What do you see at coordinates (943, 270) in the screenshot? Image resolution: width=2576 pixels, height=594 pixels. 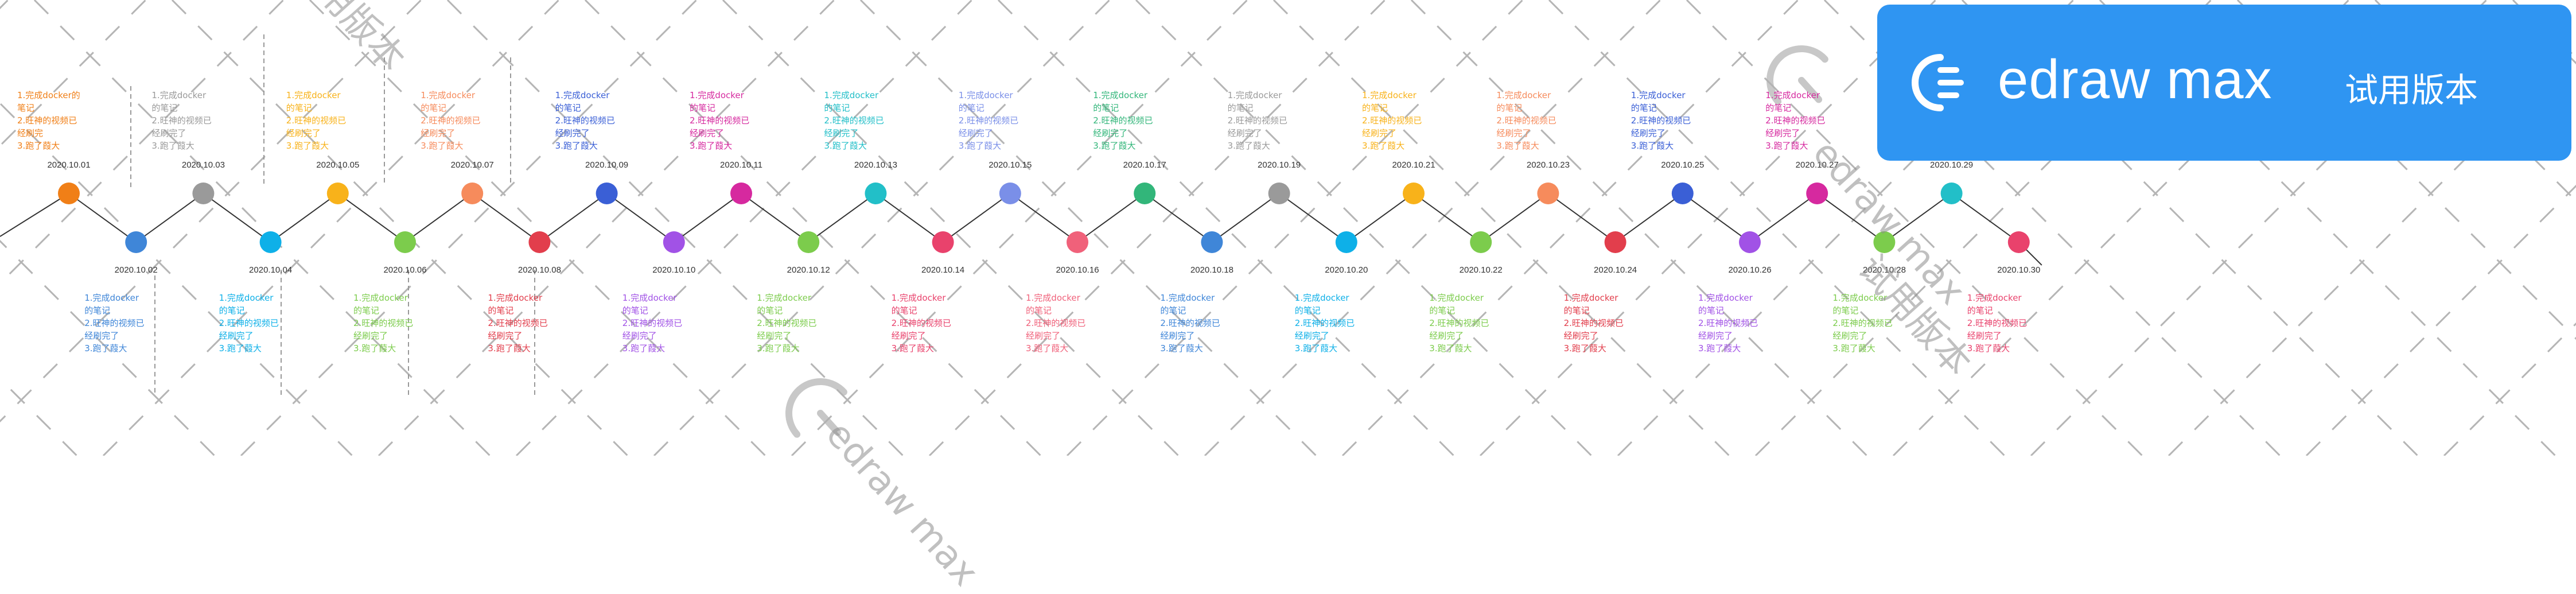 I see `date-label: 2020.10.14` at bounding box center [943, 270].